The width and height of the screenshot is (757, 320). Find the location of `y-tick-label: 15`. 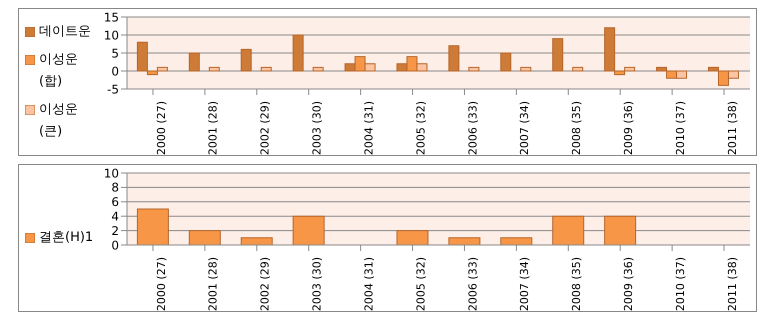

y-tick-label: 15 is located at coordinates (111, 17).